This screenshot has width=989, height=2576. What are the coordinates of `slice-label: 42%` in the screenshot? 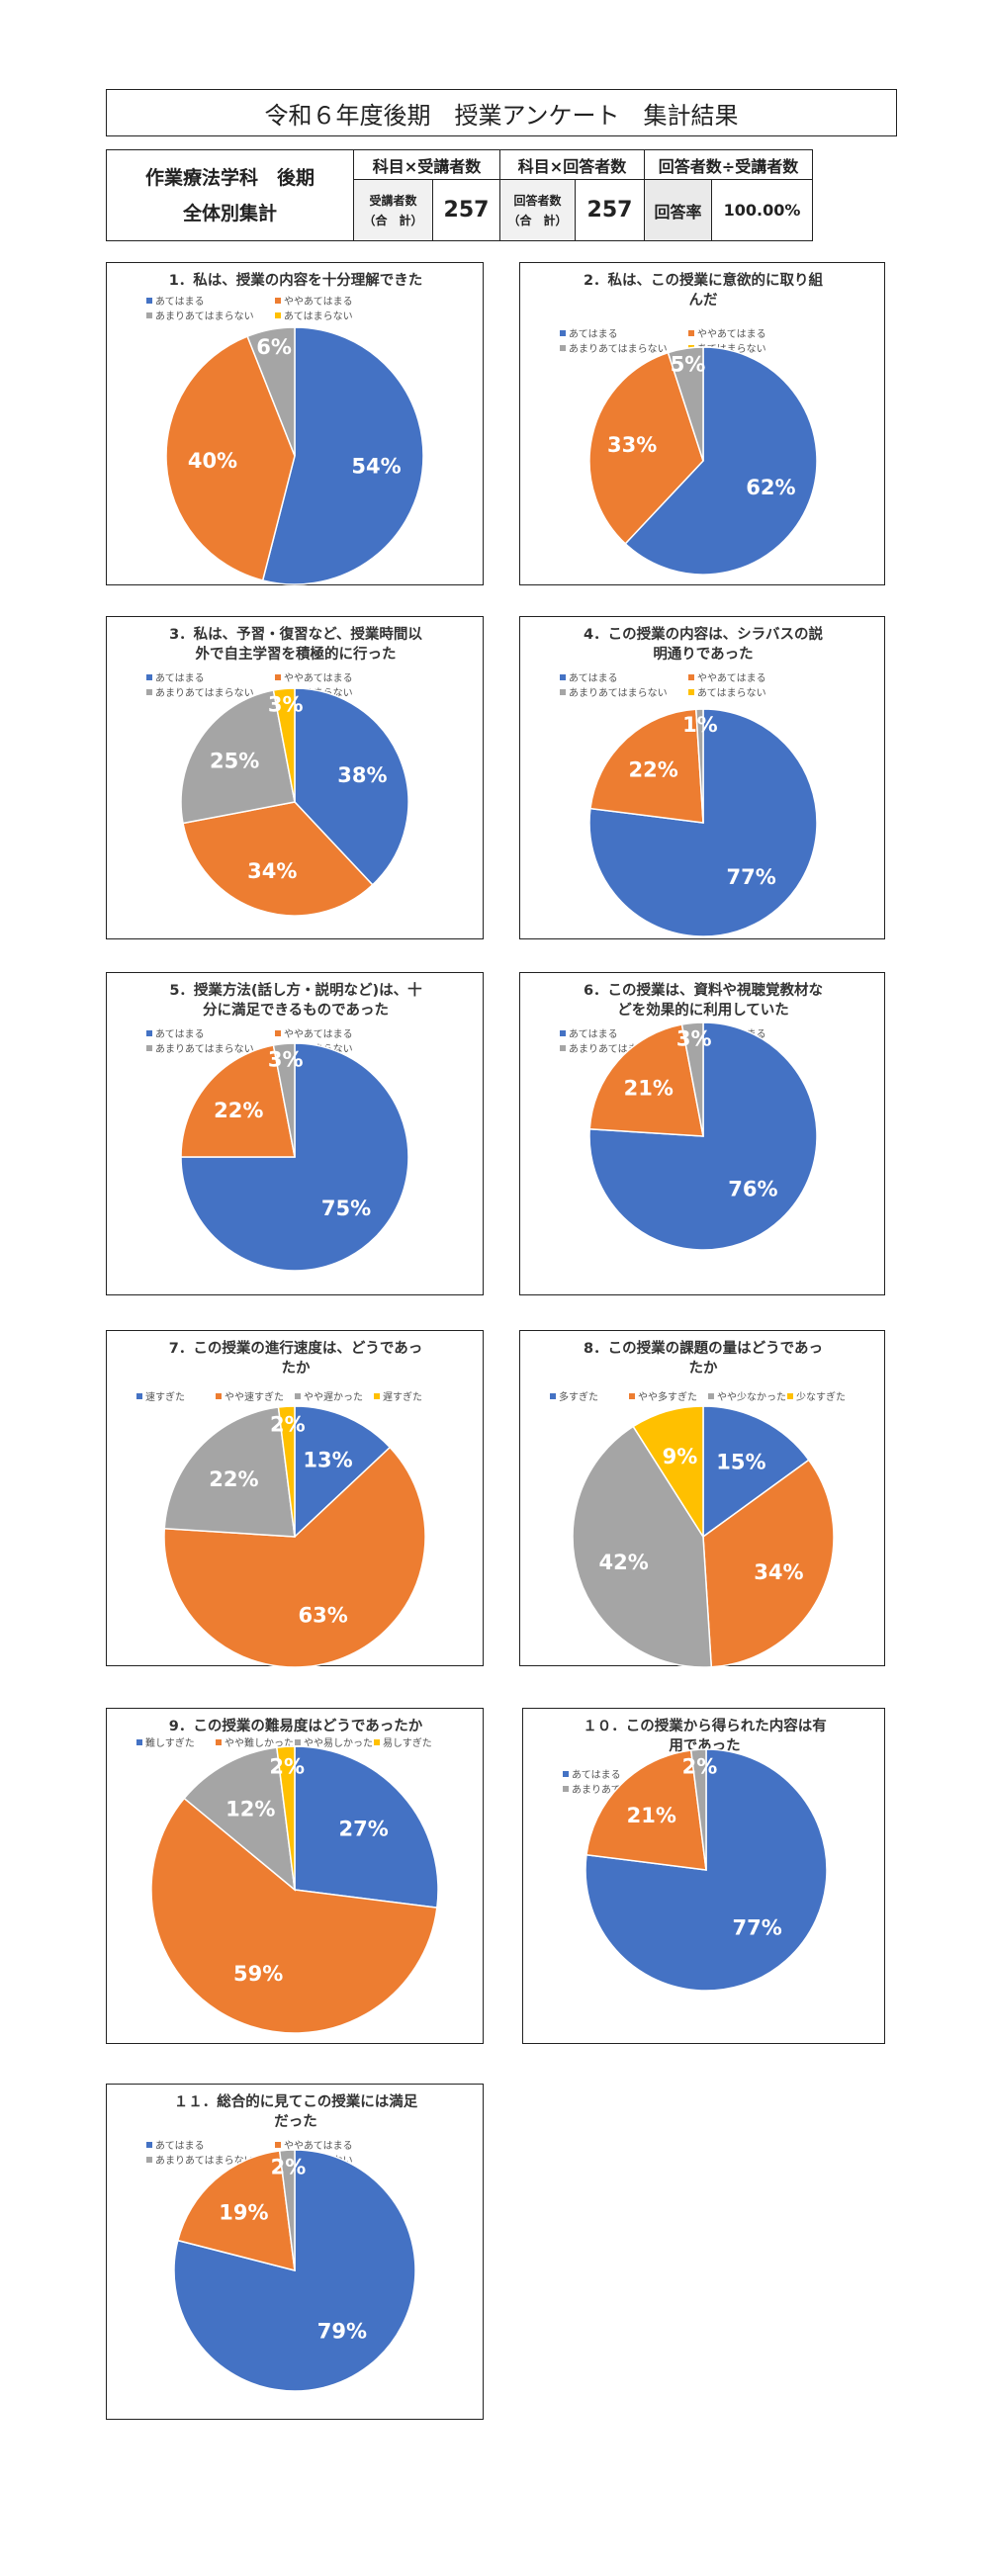 It's located at (624, 1562).